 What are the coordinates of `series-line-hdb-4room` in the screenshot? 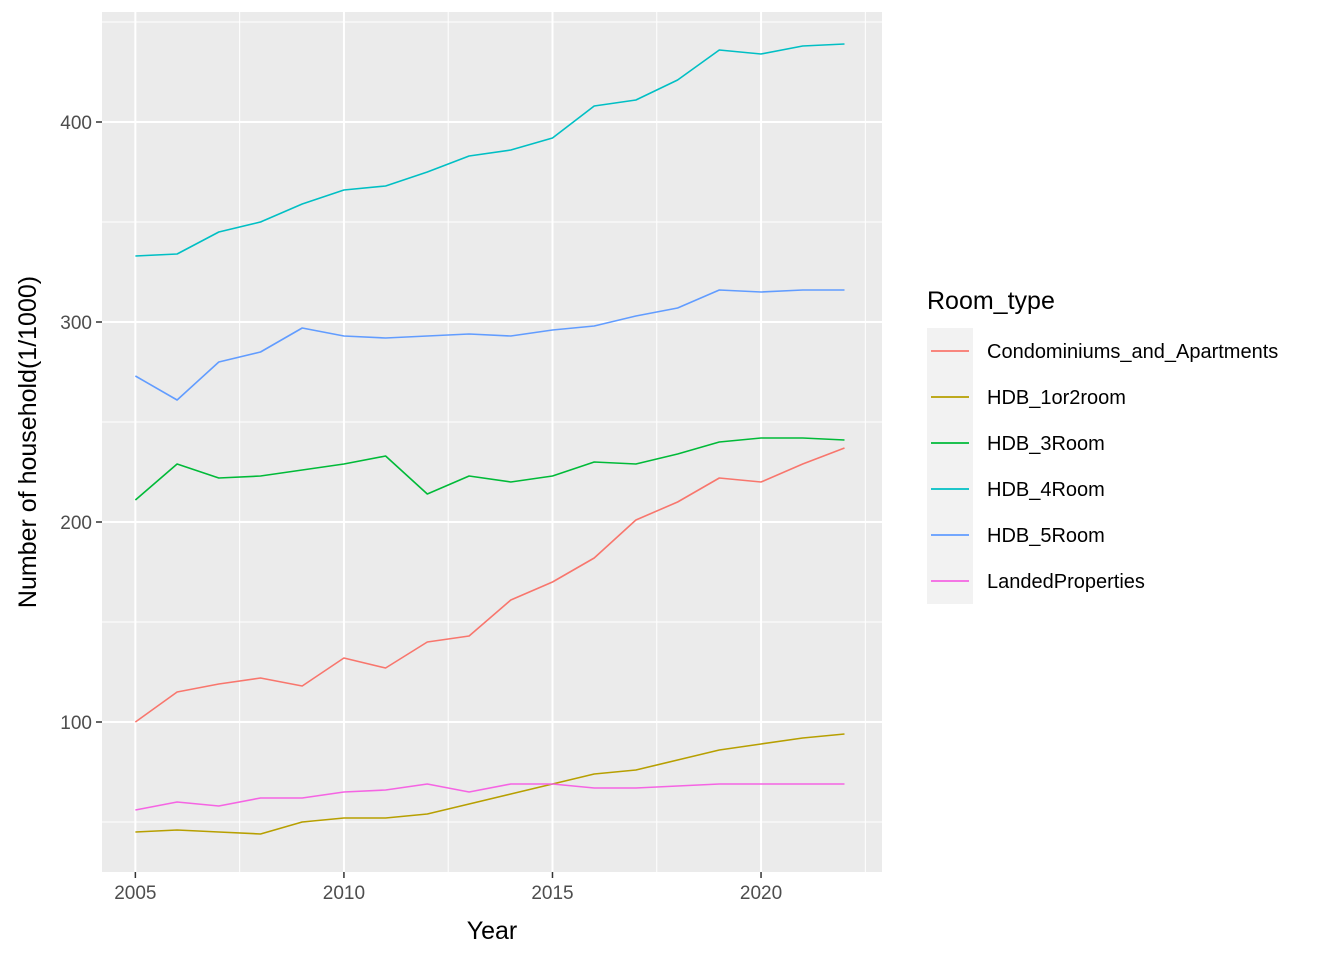 It's located at (490, 150).